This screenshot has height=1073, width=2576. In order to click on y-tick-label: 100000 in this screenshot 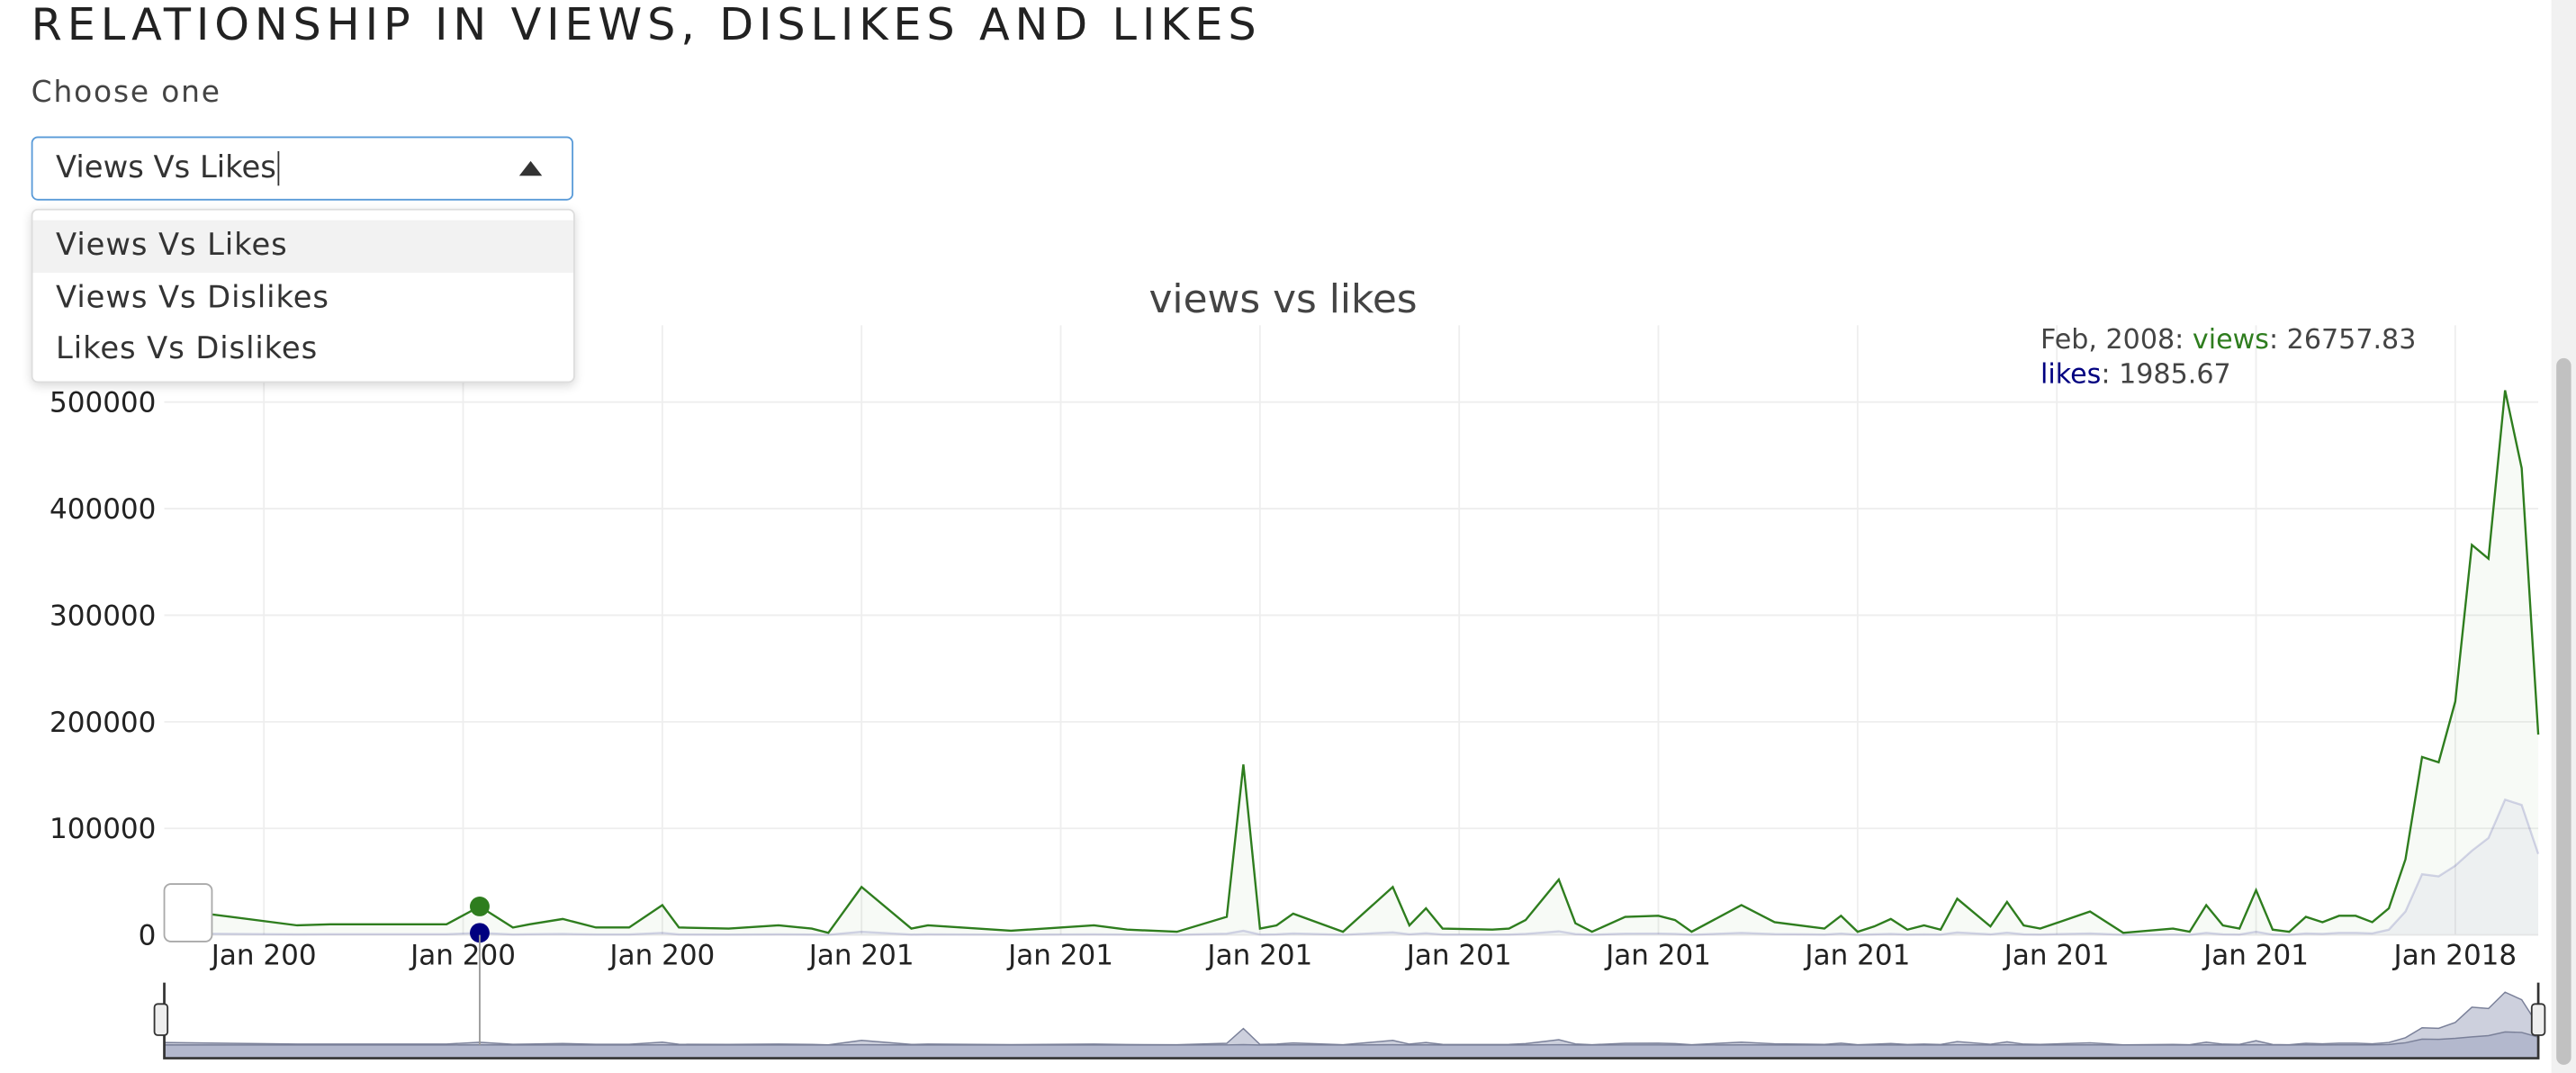, I will do `click(103, 829)`.